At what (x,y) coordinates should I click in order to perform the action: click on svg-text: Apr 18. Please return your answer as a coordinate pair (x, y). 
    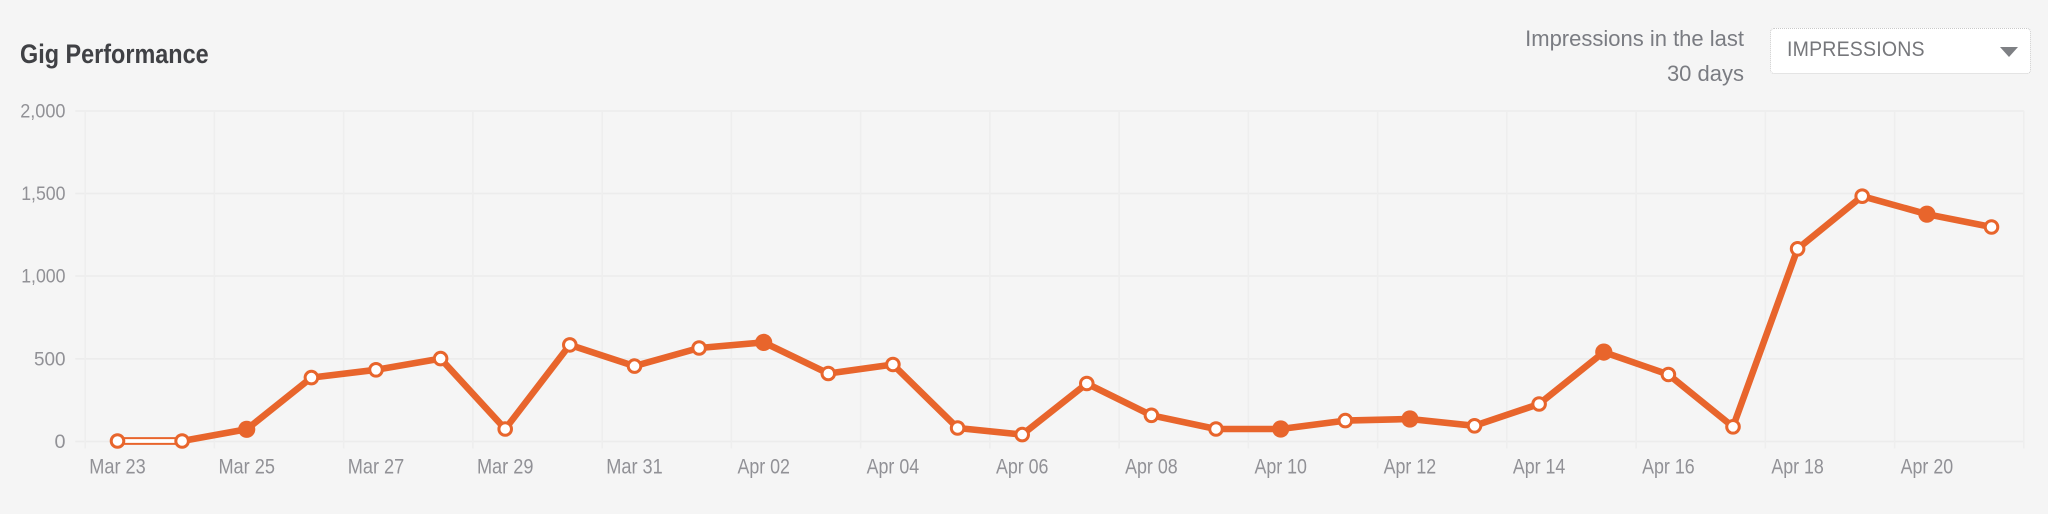
    Looking at the image, I should click on (1797, 467).